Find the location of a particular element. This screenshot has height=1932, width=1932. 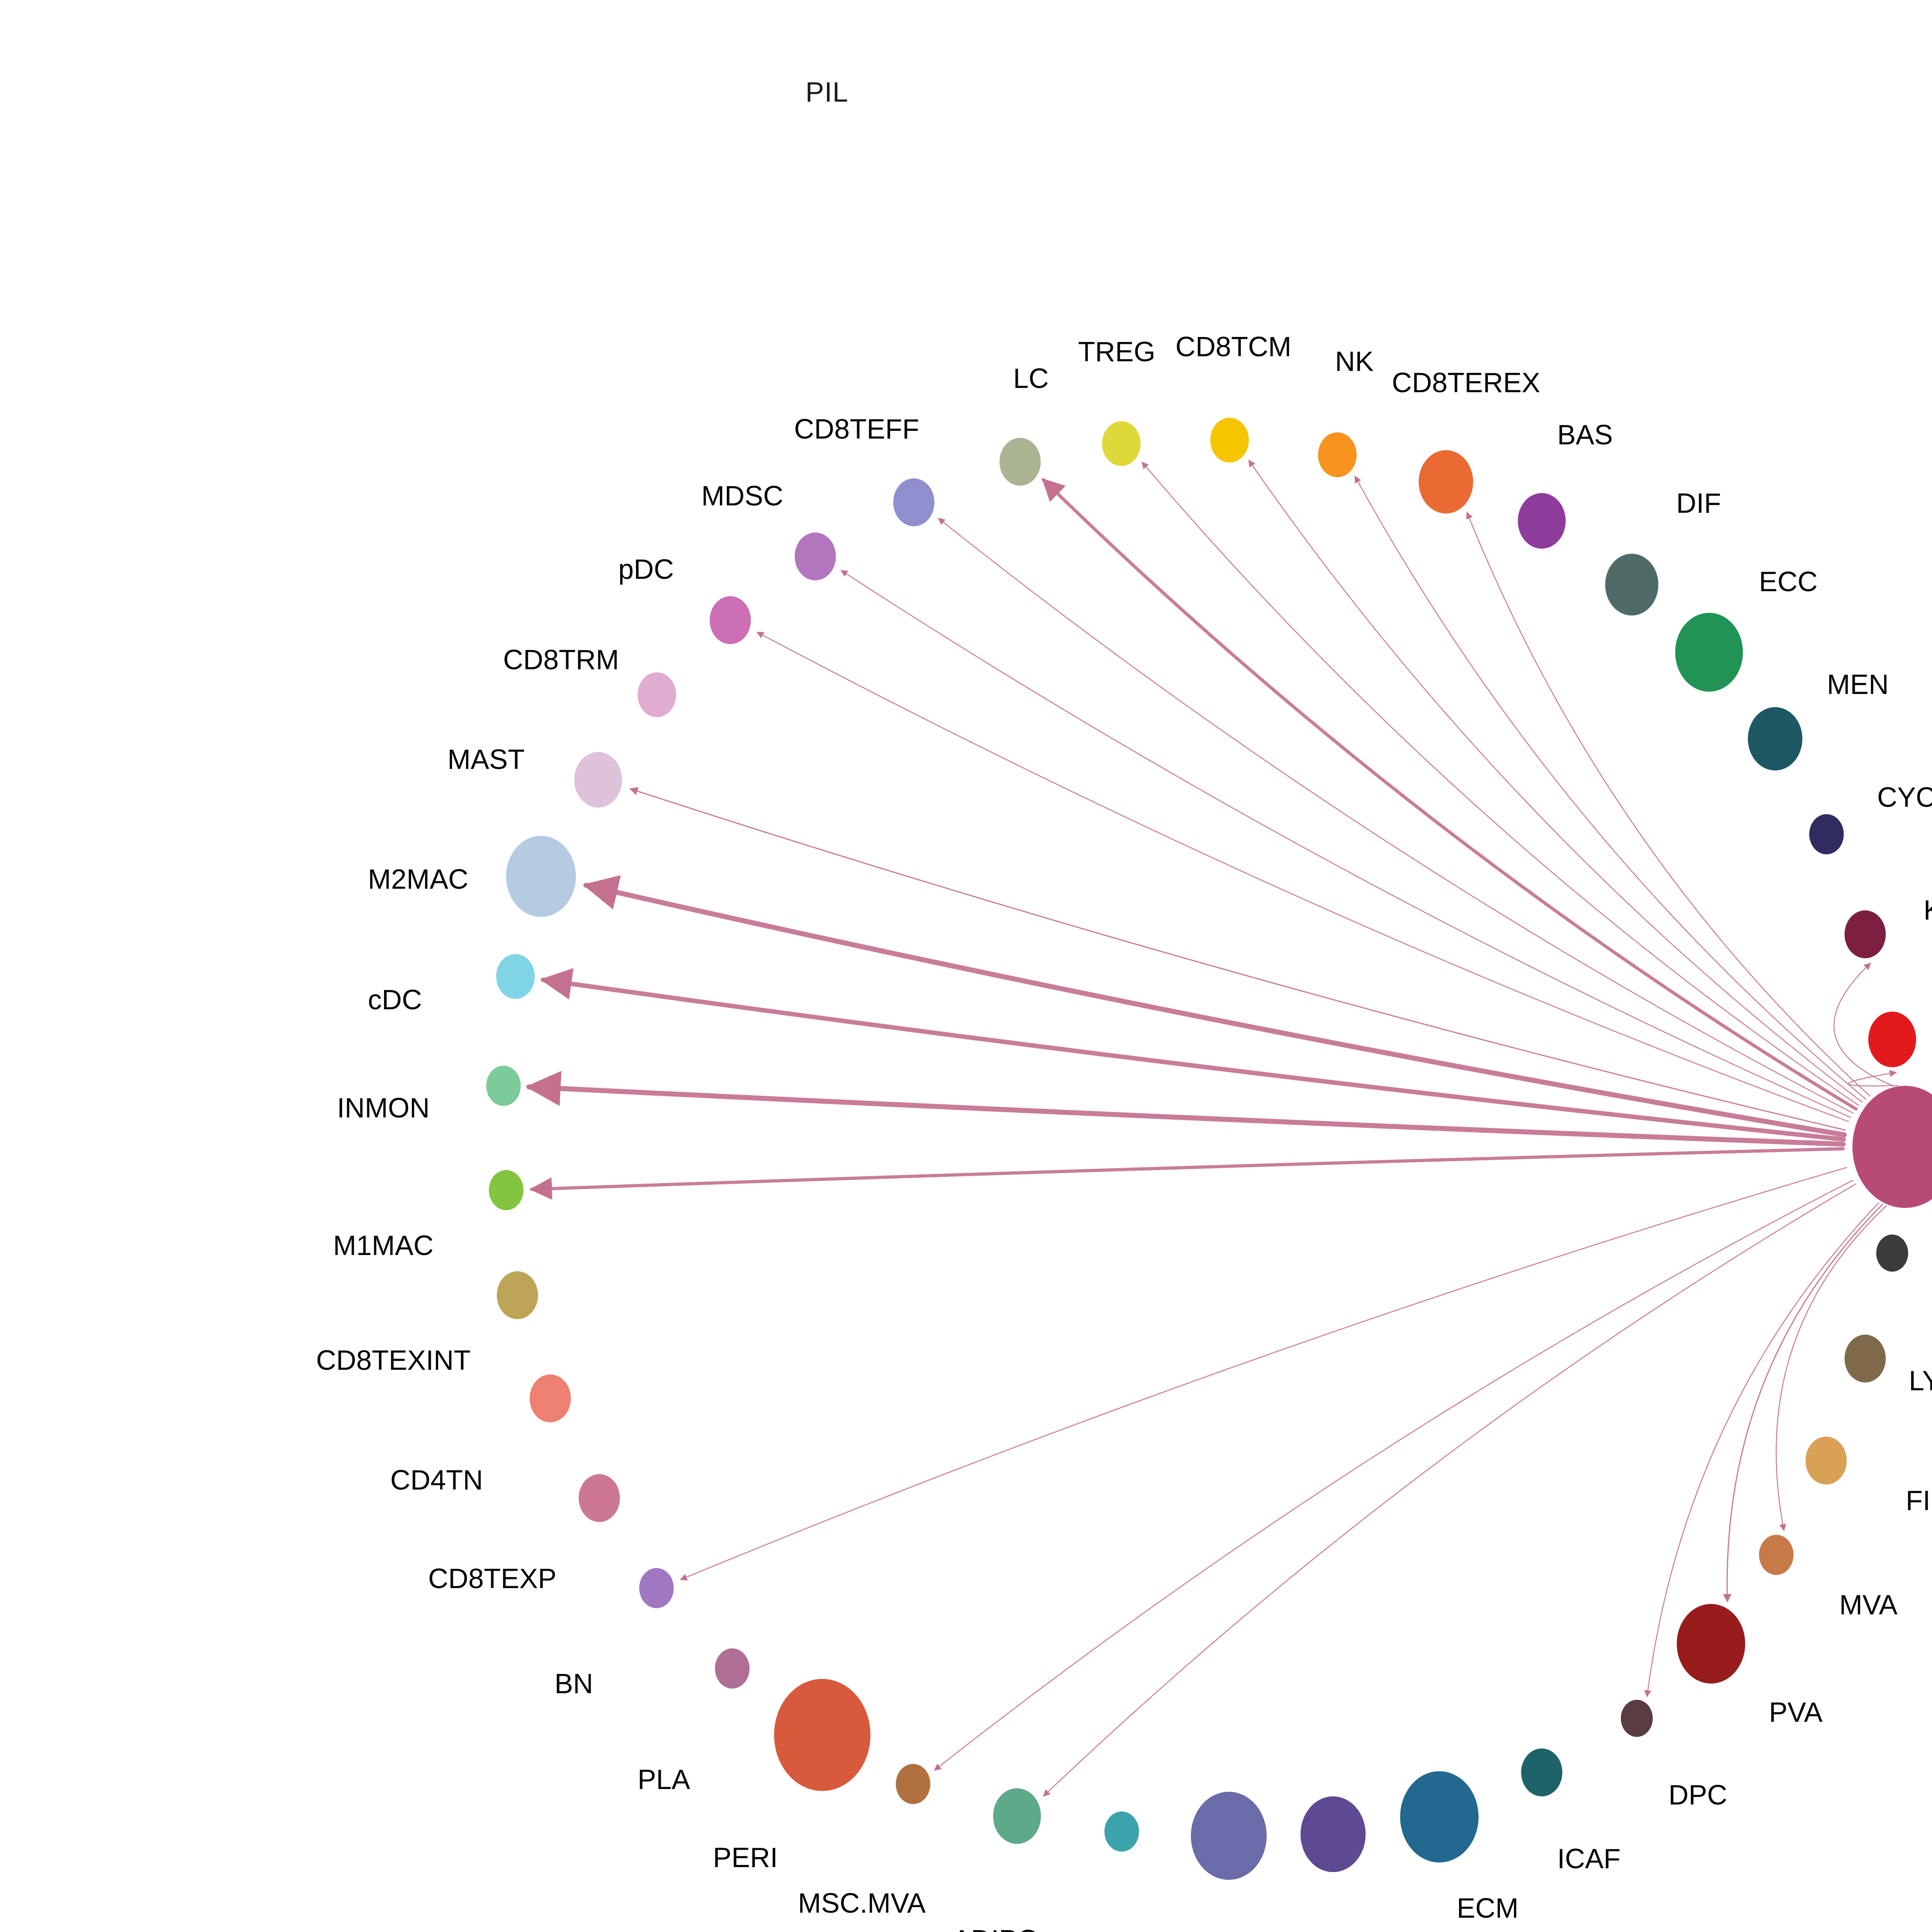

node-mdsc is located at coordinates (815, 556).